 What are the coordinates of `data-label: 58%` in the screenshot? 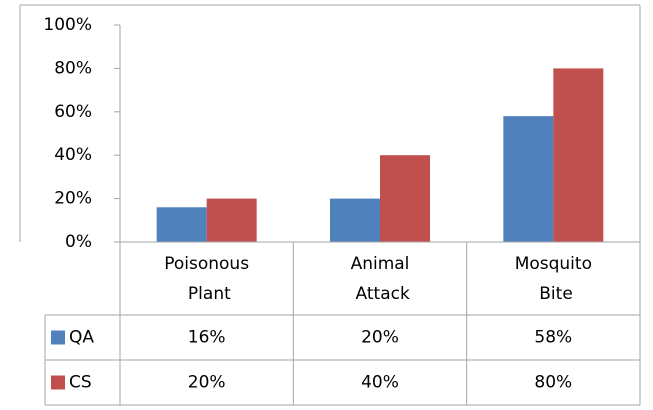 It's located at (553, 338).